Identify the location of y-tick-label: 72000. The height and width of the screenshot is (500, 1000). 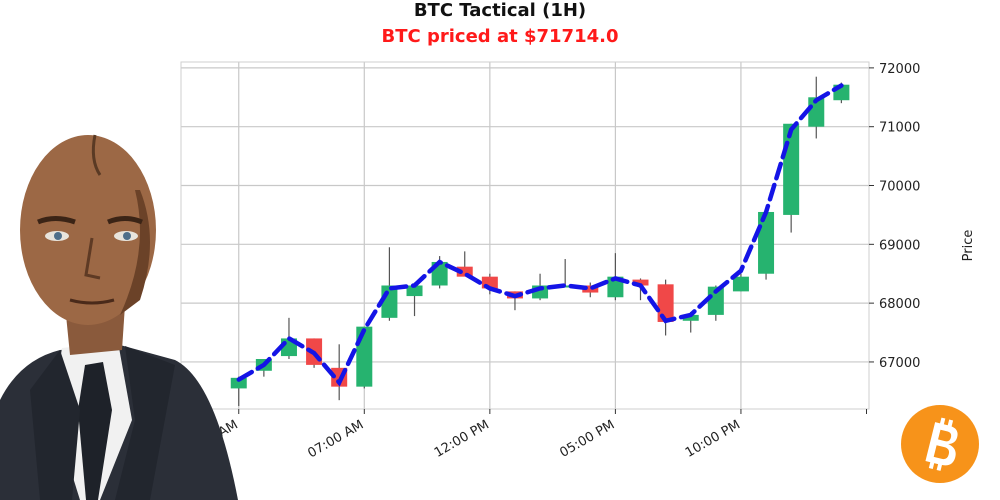
(899, 69).